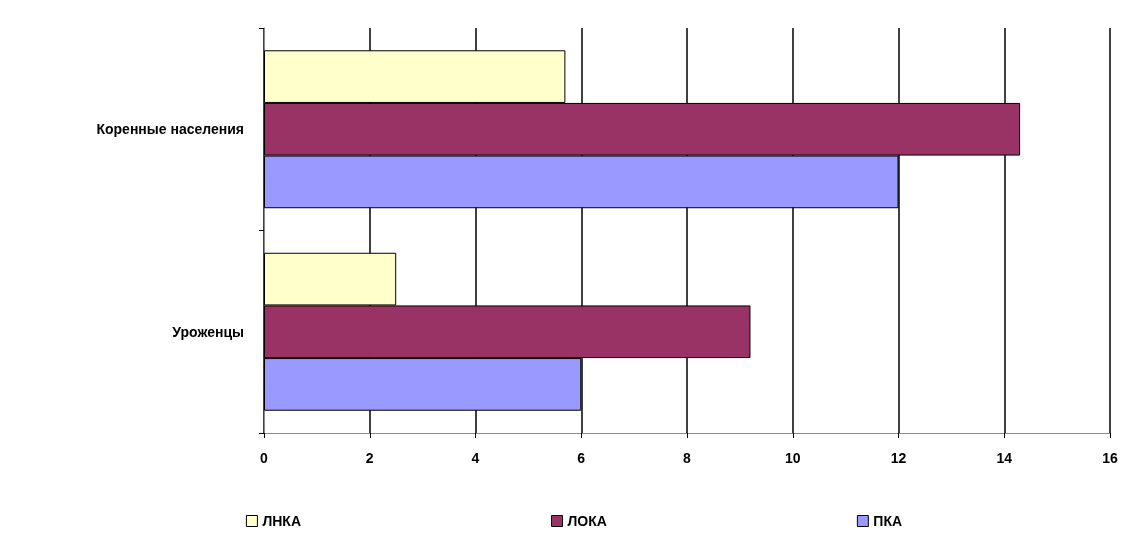 The width and height of the screenshot is (1148, 551). What do you see at coordinates (587, 521) in the screenshot?
I see `legend-label: ЛОКА` at bounding box center [587, 521].